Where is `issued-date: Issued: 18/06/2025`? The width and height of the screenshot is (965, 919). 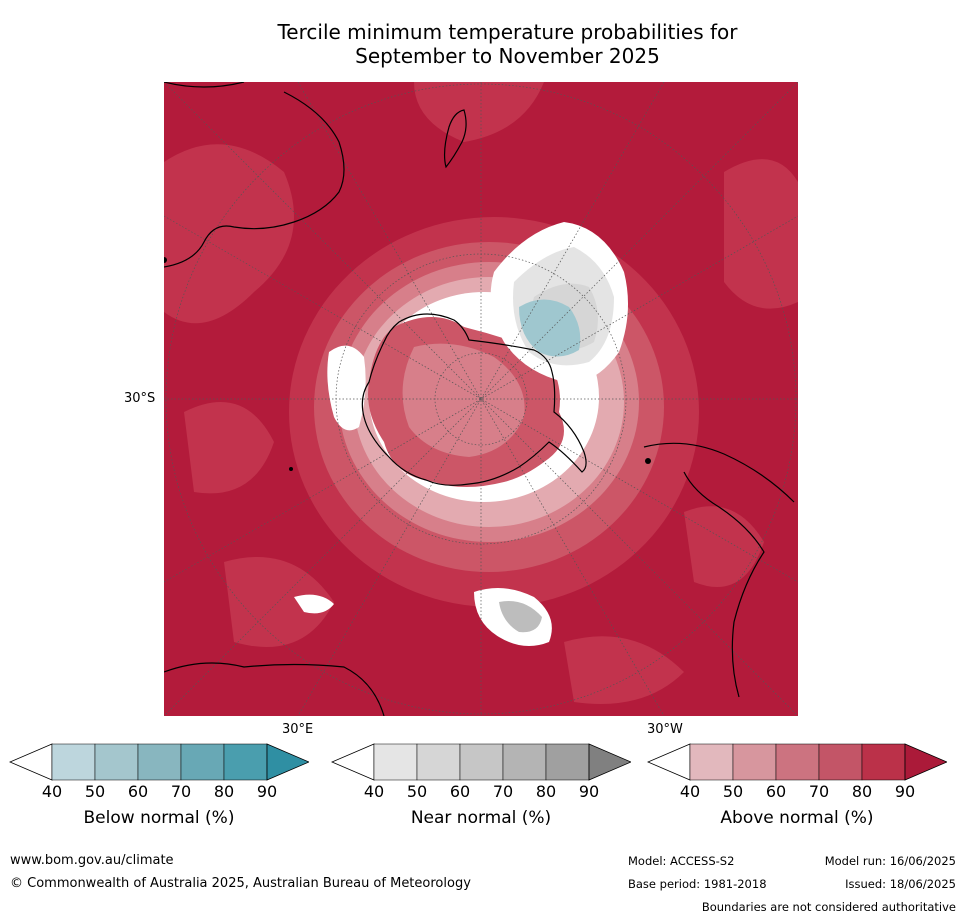 issued-date: Issued: 18/06/2025 is located at coordinates (900, 884).